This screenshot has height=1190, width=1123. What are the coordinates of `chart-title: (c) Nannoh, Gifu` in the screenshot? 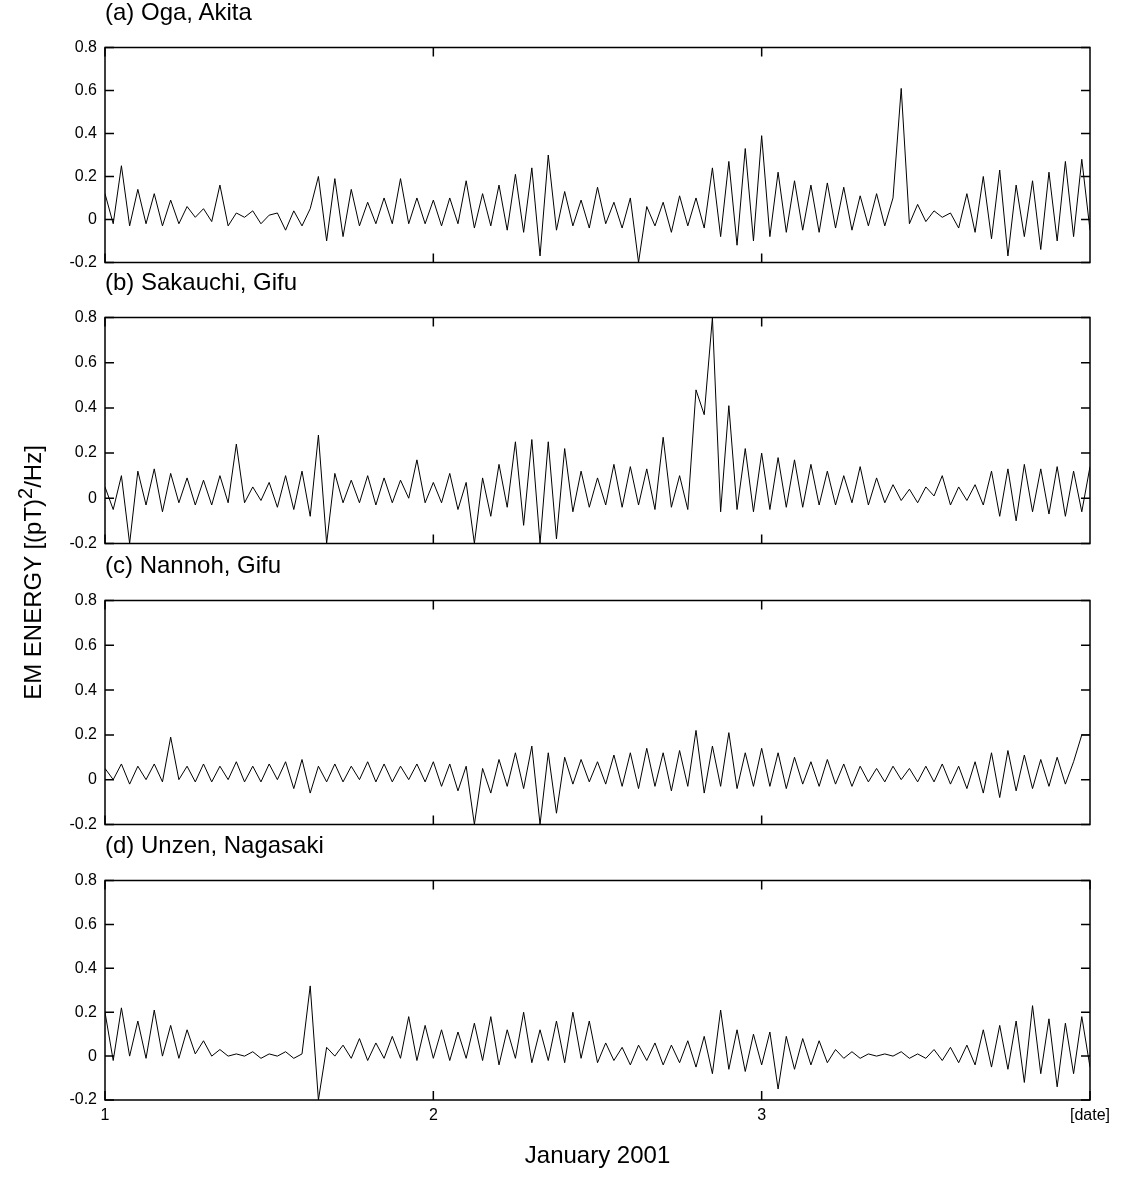 It's located at (193, 565).